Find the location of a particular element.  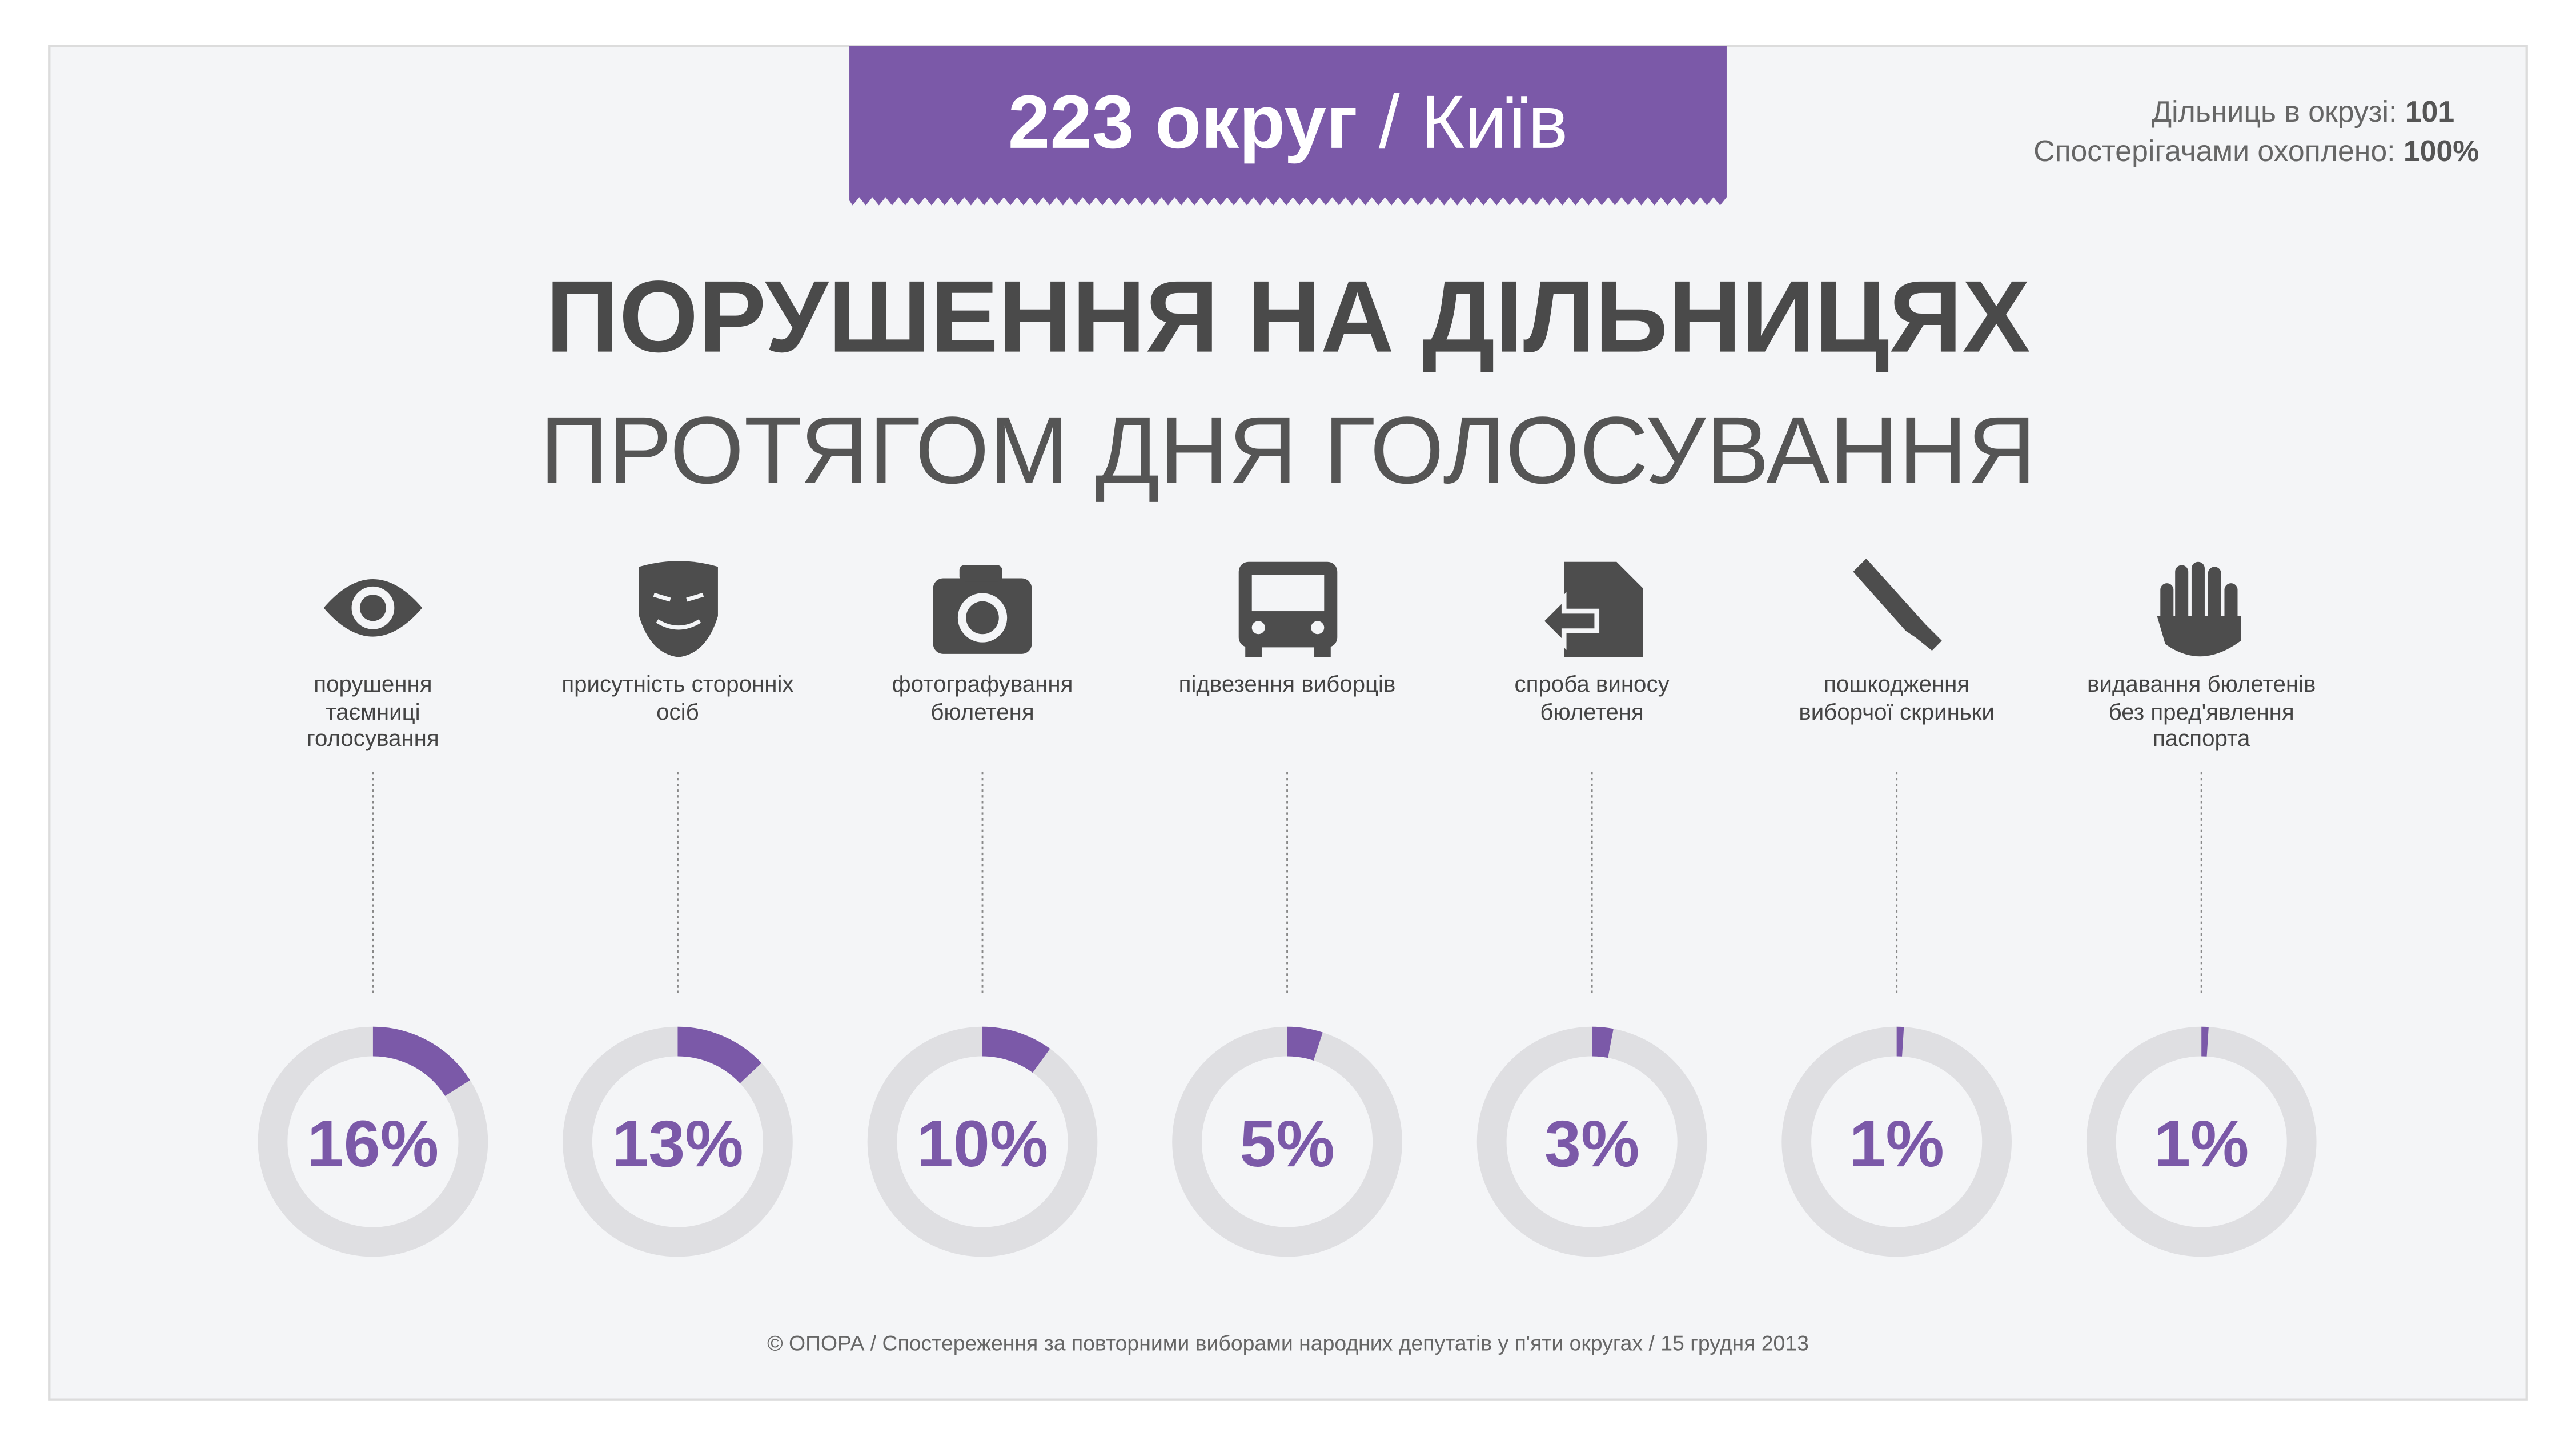

chart-title: ПОРУШЕННЯ НА ДІЛЬНИЦЯХ is located at coordinates (1288, 317).